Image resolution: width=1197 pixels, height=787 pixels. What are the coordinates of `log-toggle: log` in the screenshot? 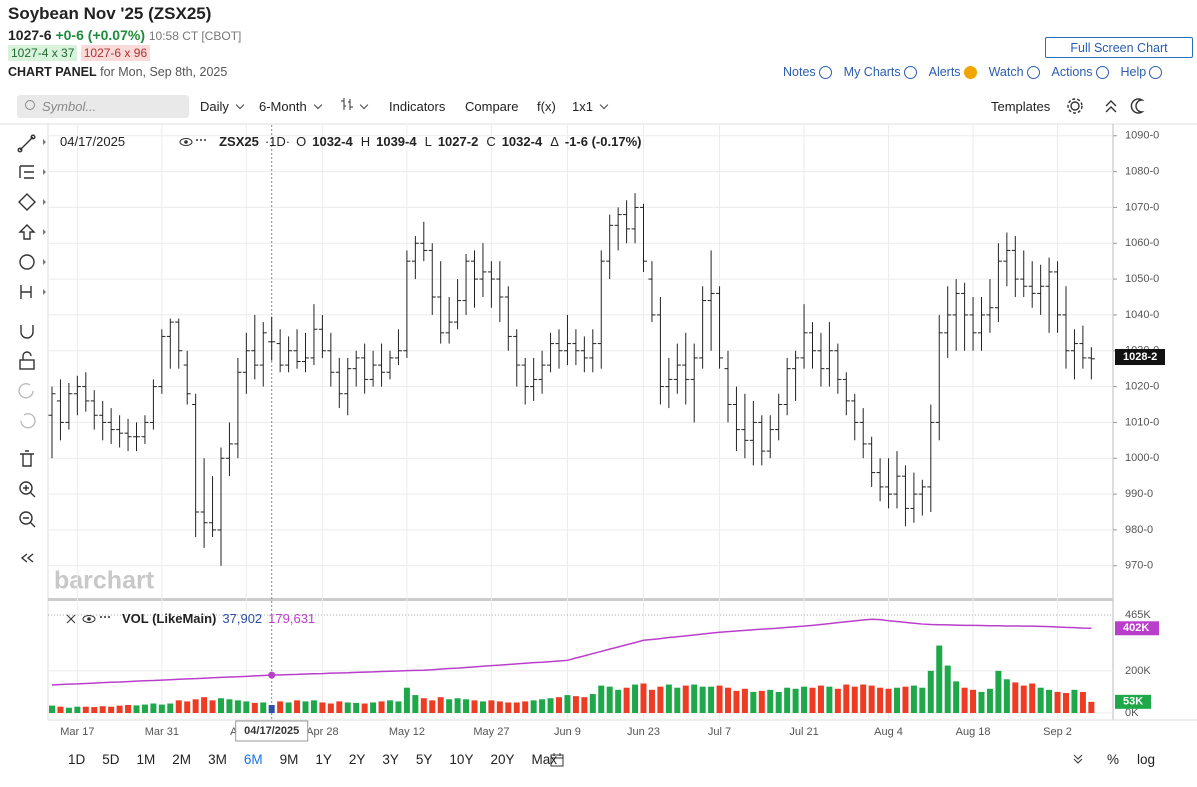 It's located at (1146, 759).